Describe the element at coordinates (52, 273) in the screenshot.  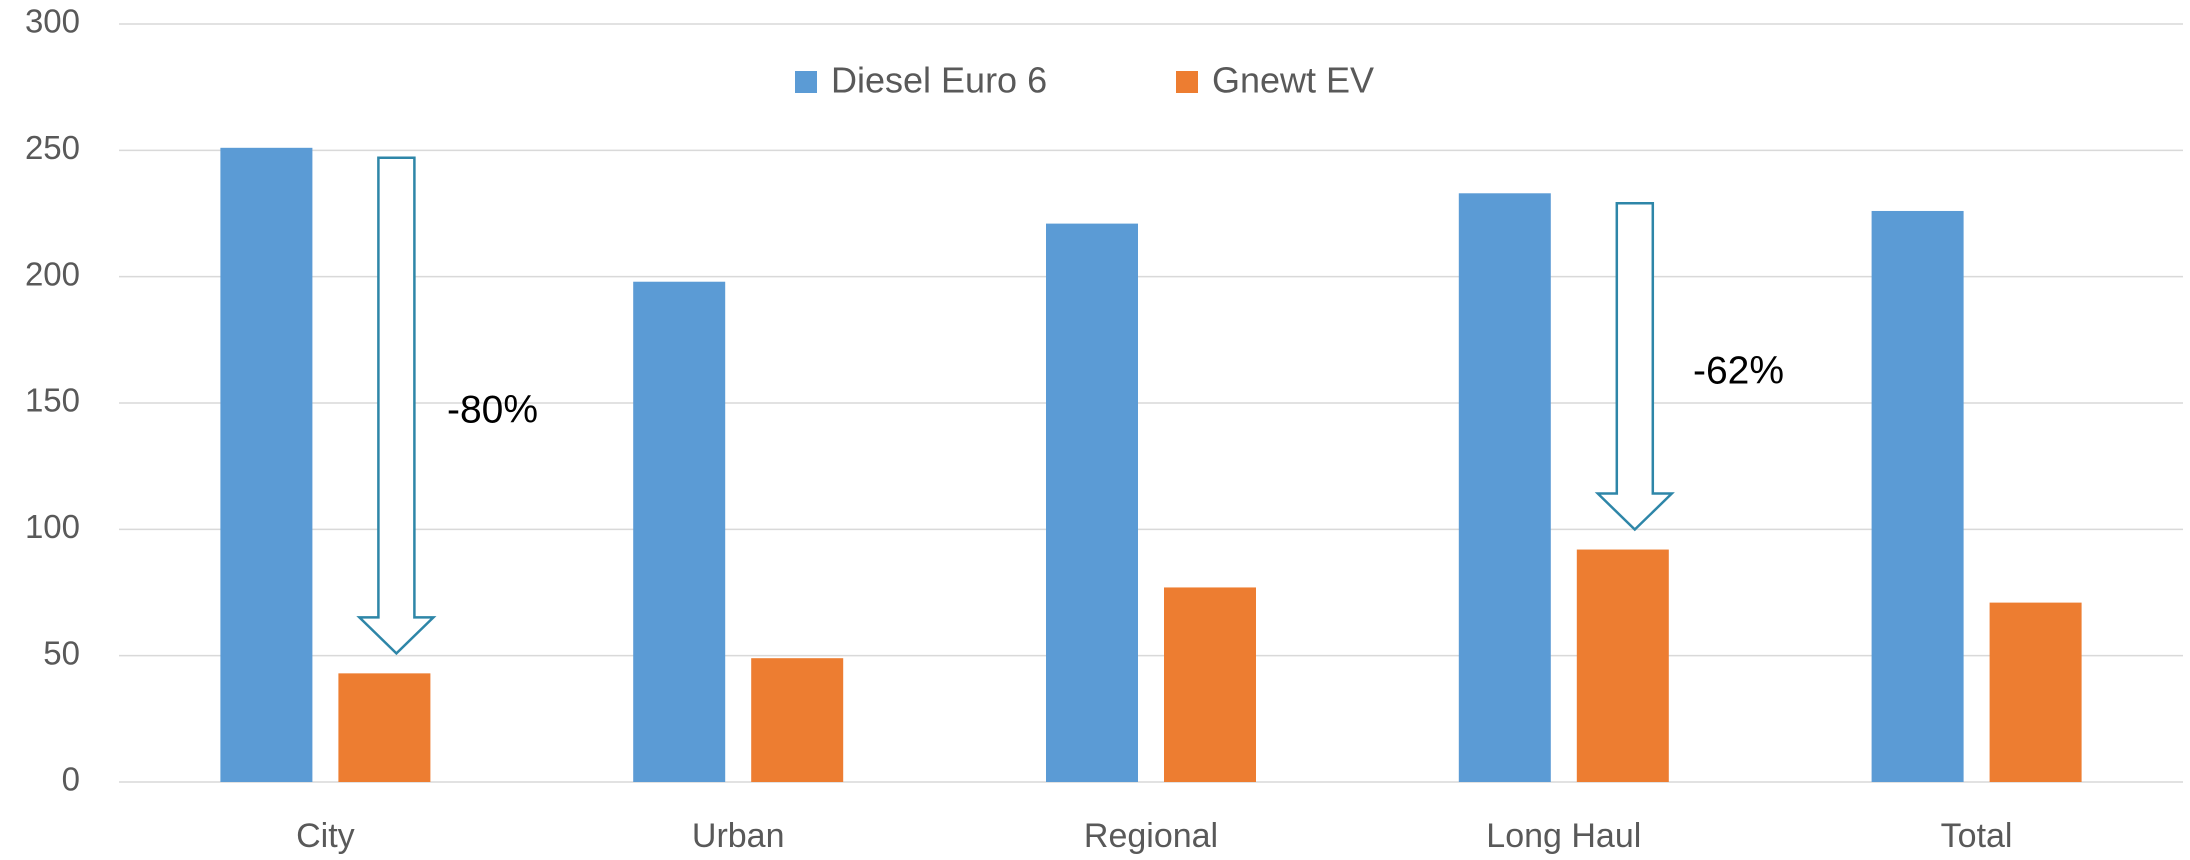
I see `y-tick-label: 200` at that location.